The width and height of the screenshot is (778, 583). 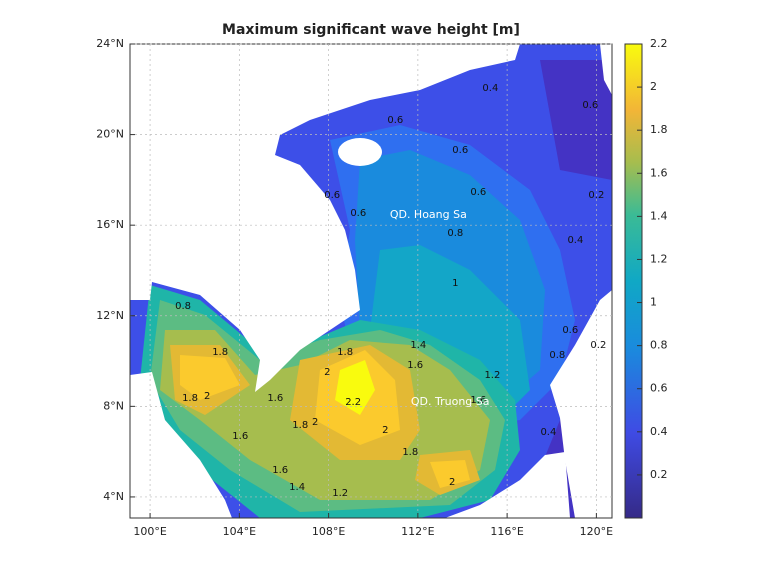 I want to click on colorbar-tick-label: 0.2, so click(x=659, y=474).